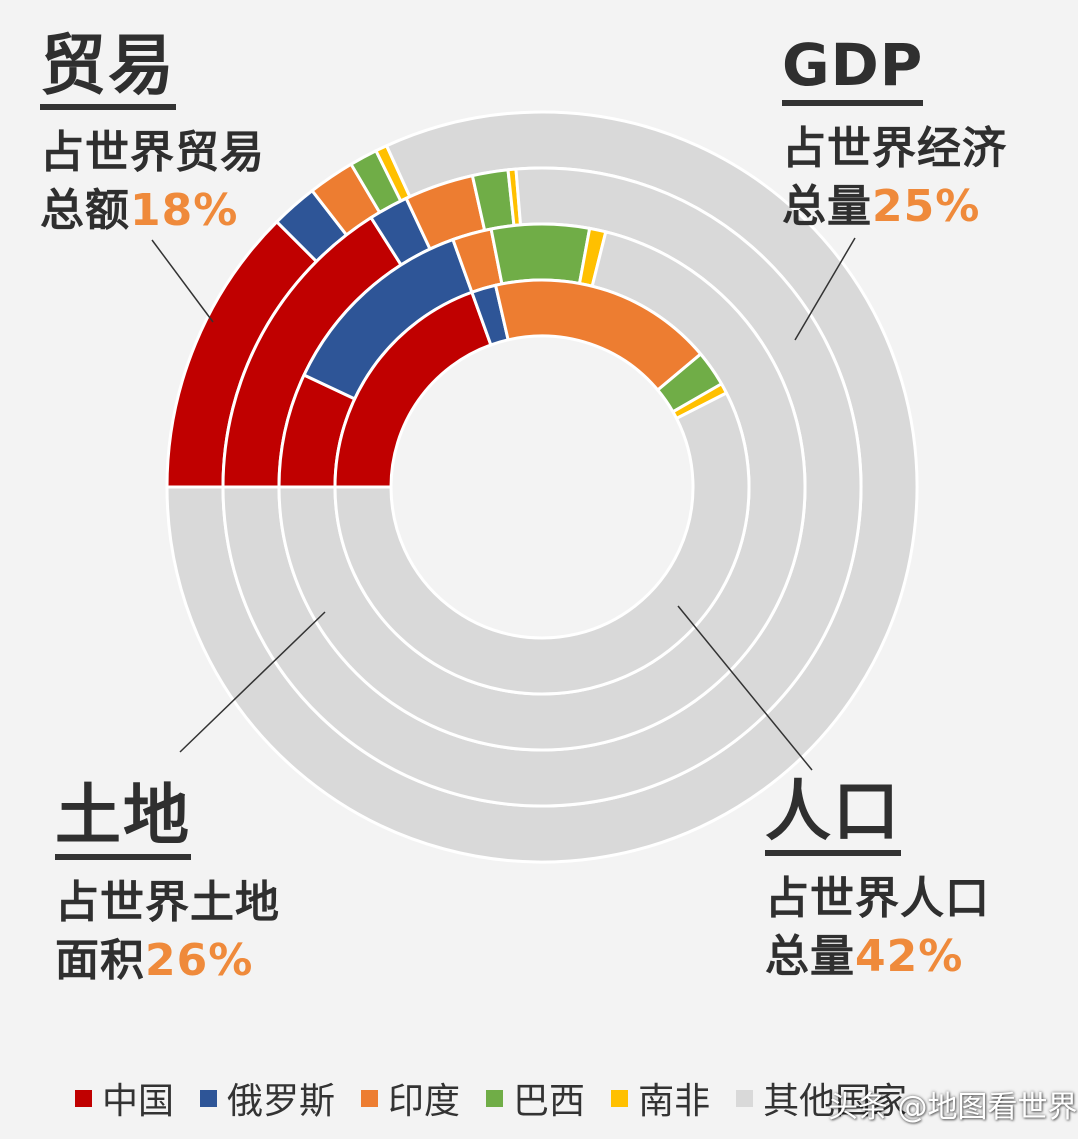 The height and width of the screenshot is (1139, 1078). I want to click on trade-pct: 18%, so click(184, 210).